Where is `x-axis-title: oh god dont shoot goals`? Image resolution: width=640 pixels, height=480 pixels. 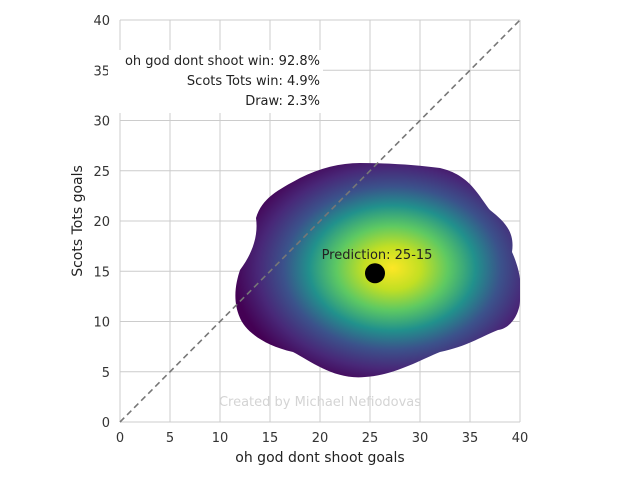 x-axis-title: oh god dont shoot goals is located at coordinates (319, 458).